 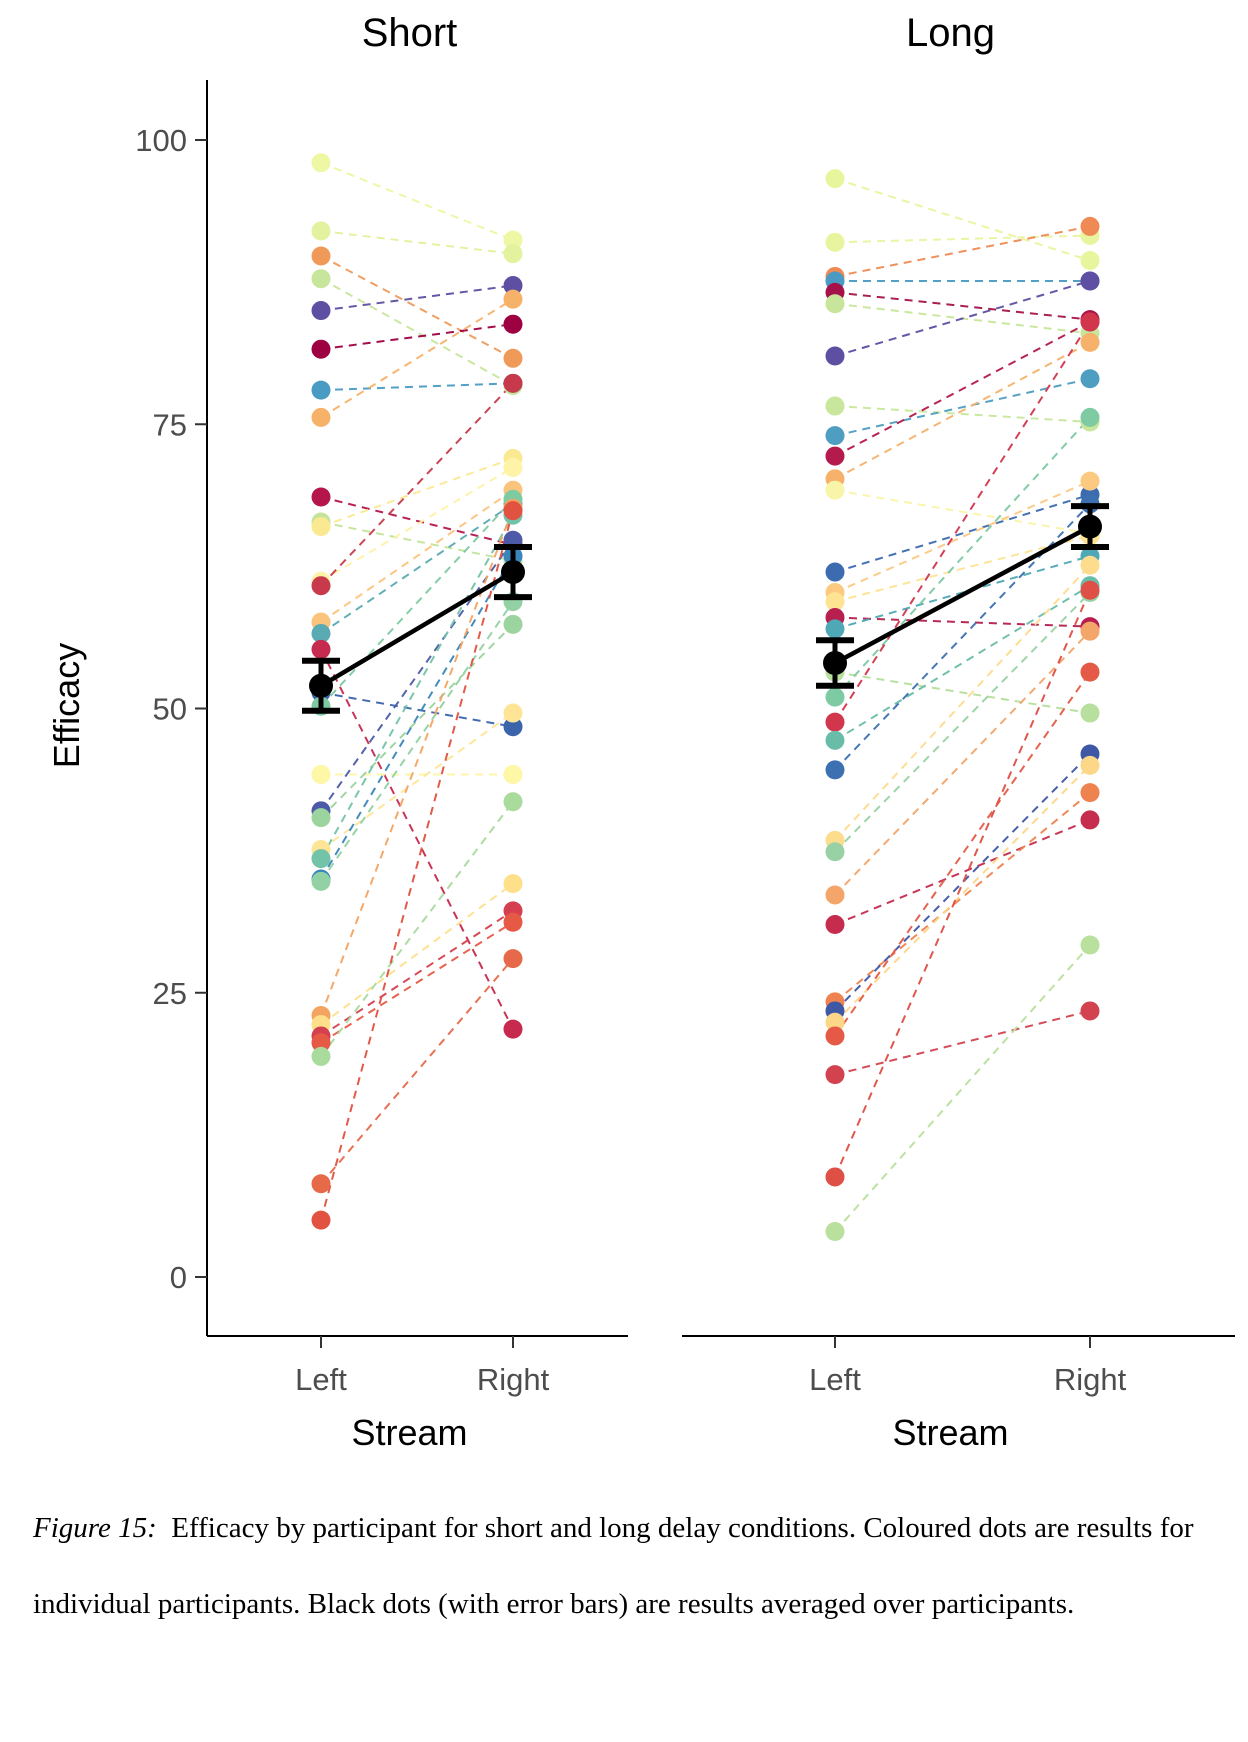 I want to click on panel-title: Long, so click(x=950, y=33).